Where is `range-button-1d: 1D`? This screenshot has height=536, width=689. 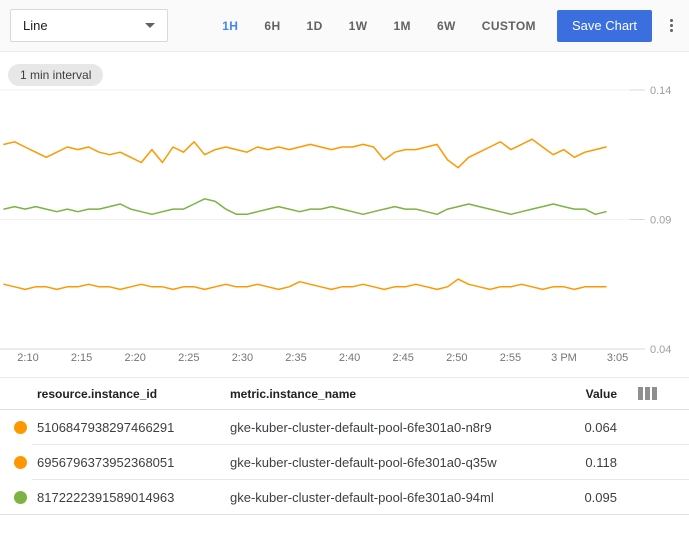
range-button-1d: 1D is located at coordinates (315, 26).